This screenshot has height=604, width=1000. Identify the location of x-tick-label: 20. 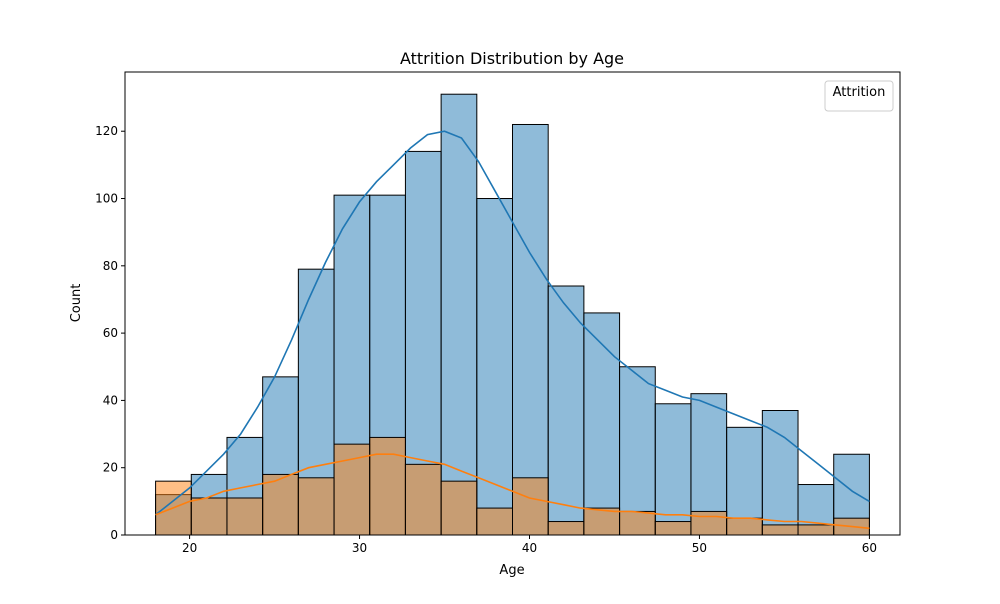
(189, 548).